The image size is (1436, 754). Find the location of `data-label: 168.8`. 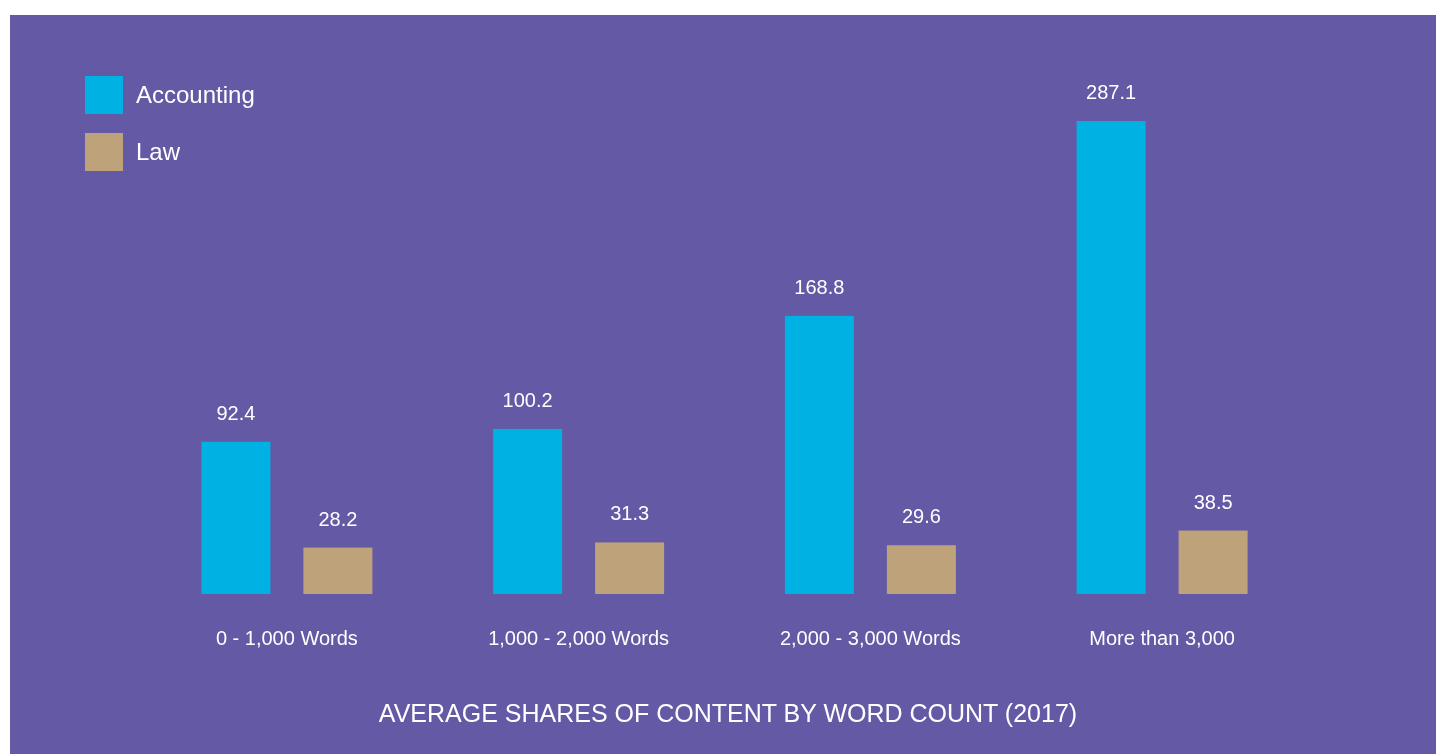

data-label: 168.8 is located at coordinates (819, 286).